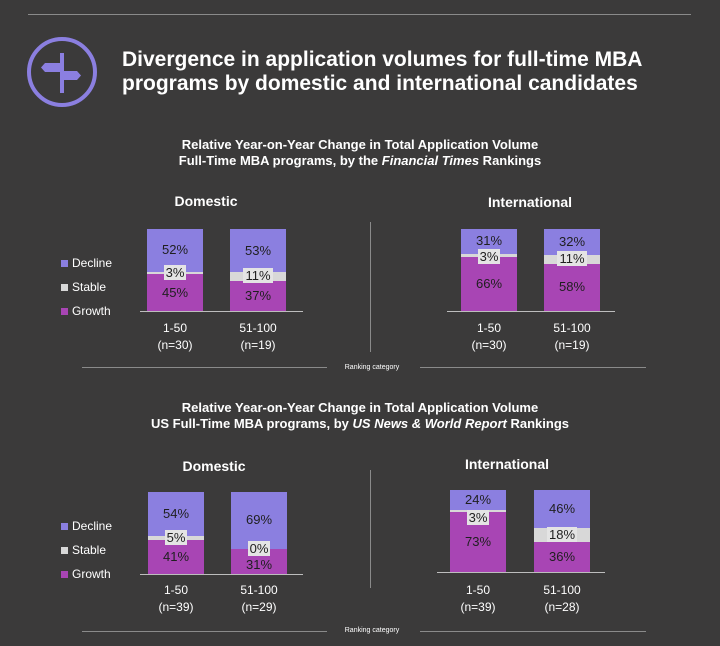 This screenshot has height=646, width=720. I want to click on stacked-bar: 46% 18% 36%, so click(562, 531).